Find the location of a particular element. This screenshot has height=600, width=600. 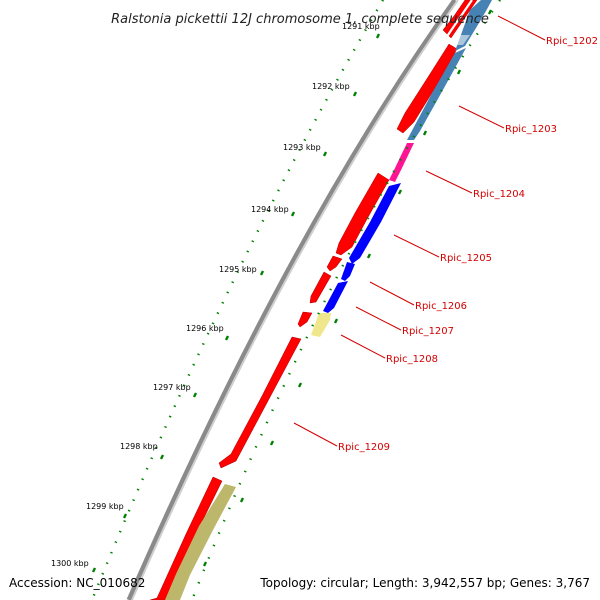

scale-label: 1292 kbp is located at coordinates (331, 86).